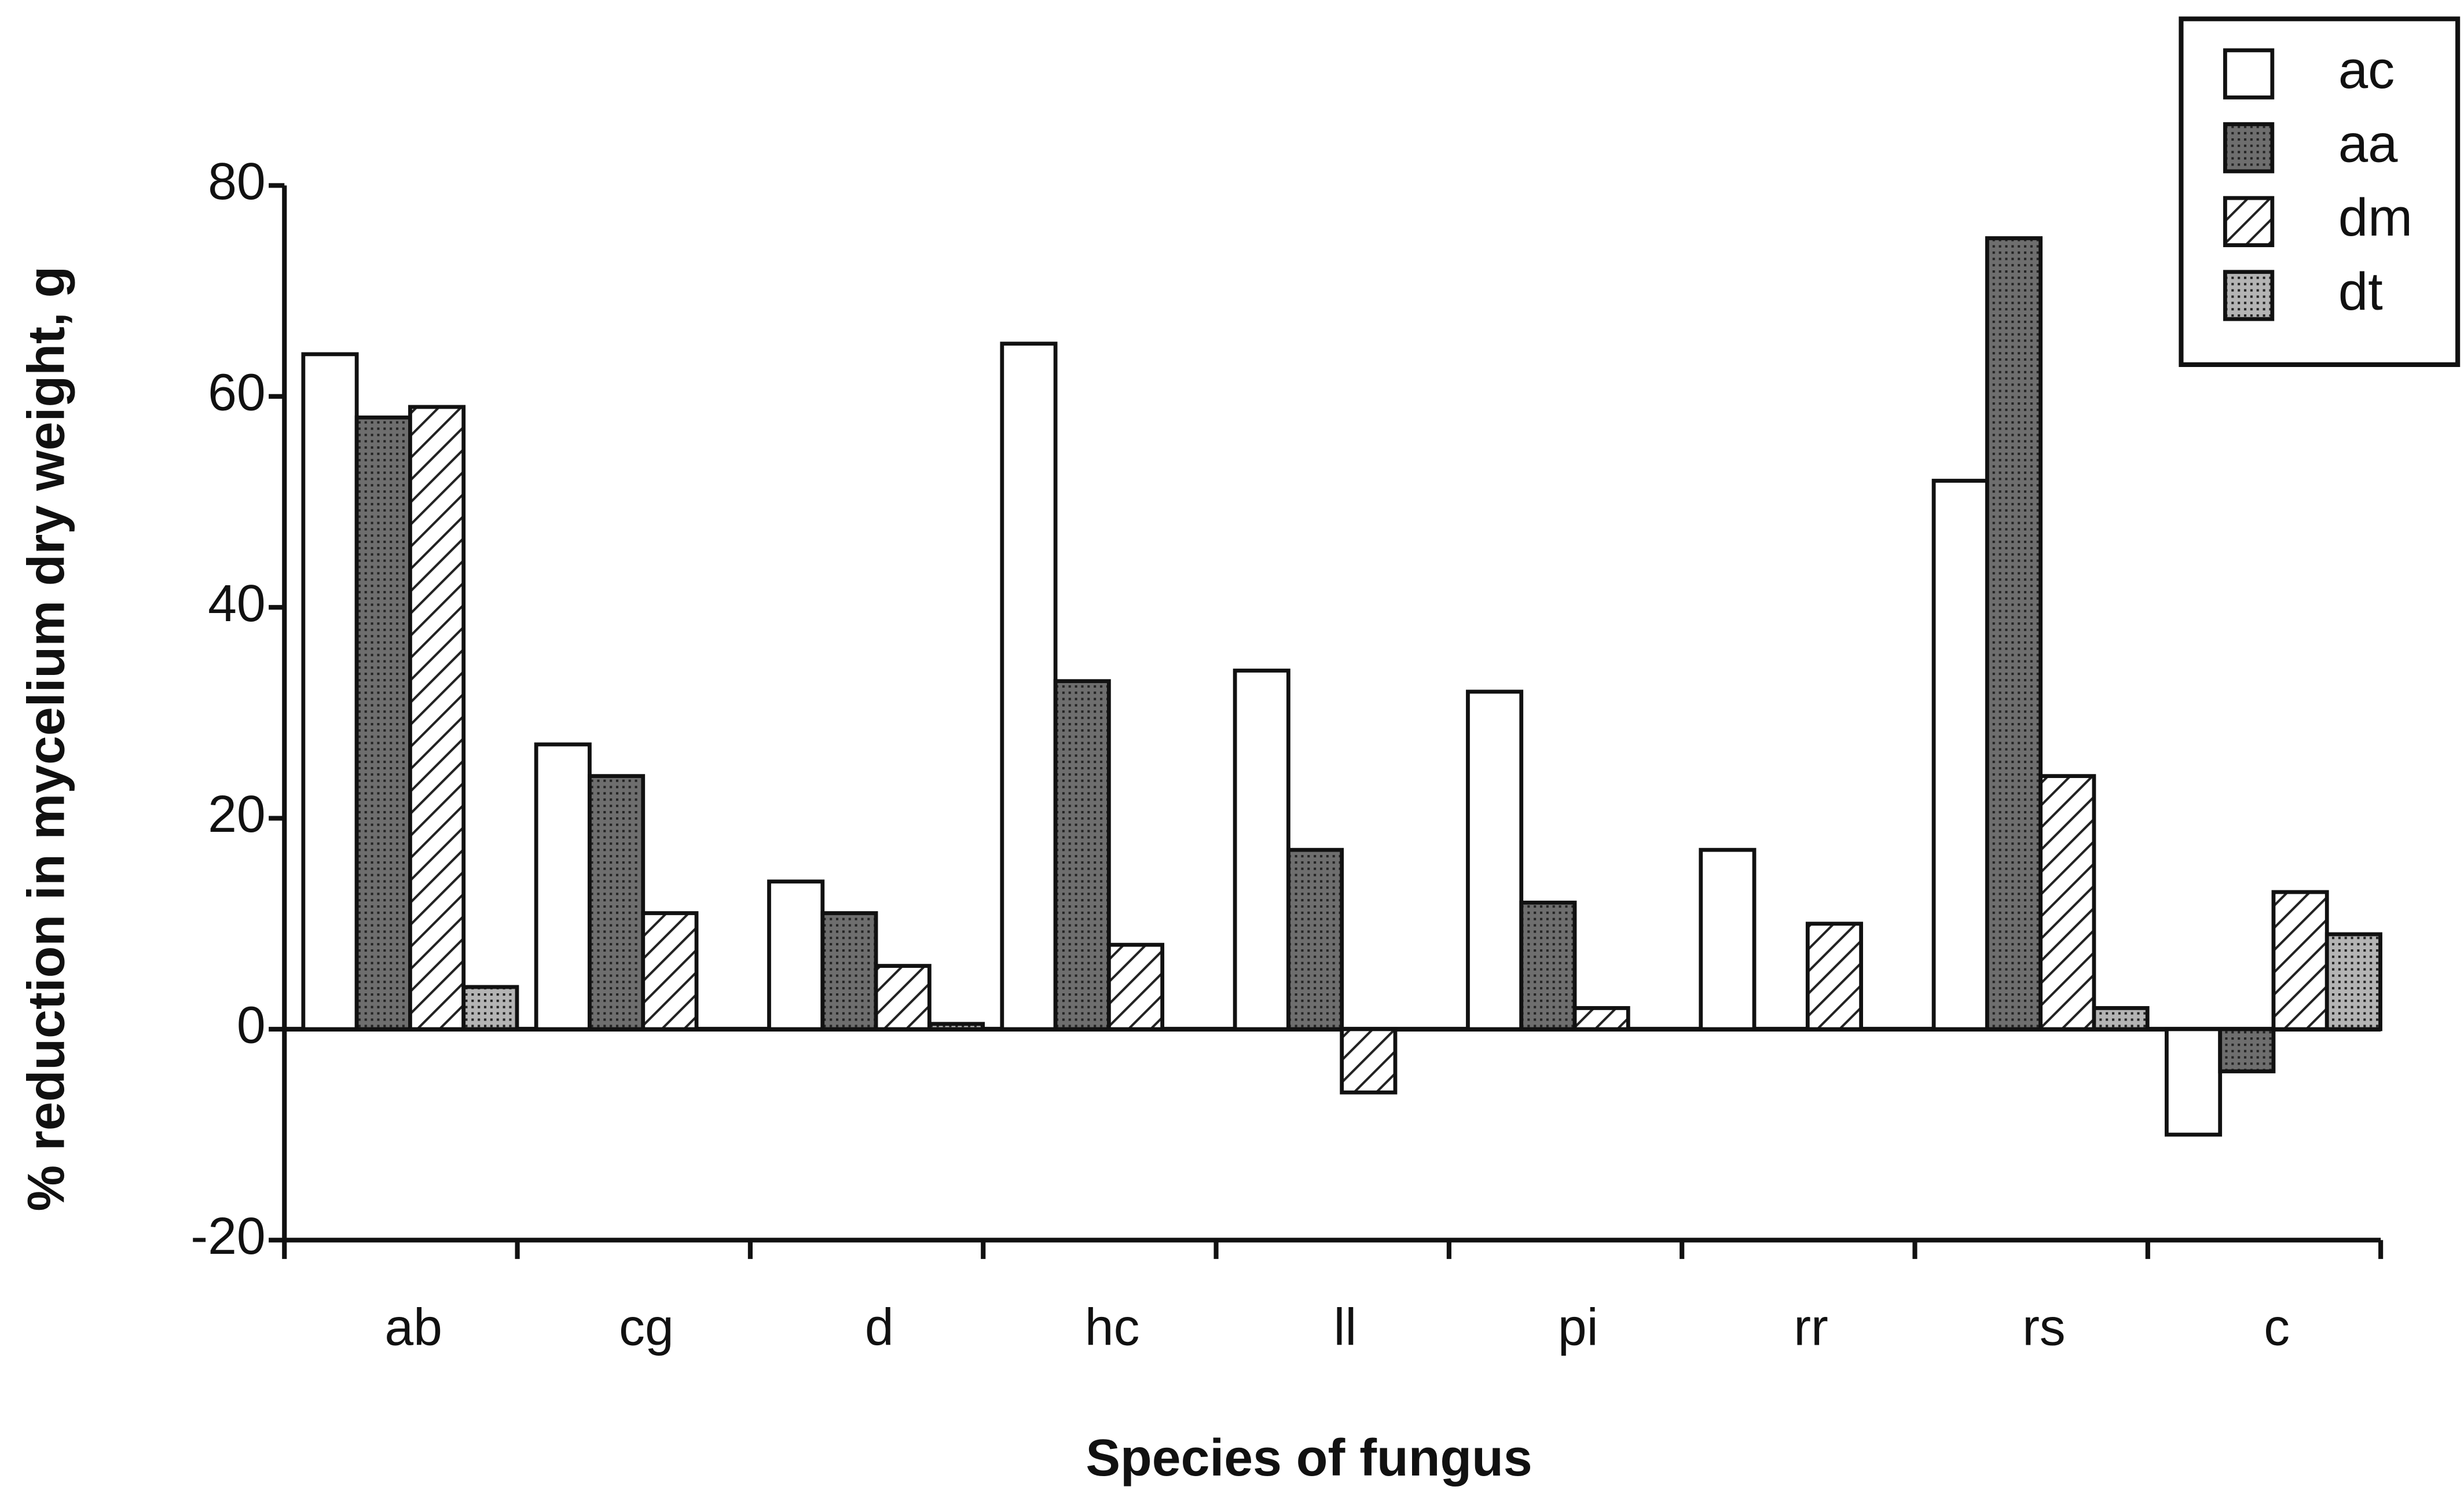  What do you see at coordinates (237, 181) in the screenshot?
I see `y-tick-label: 80` at bounding box center [237, 181].